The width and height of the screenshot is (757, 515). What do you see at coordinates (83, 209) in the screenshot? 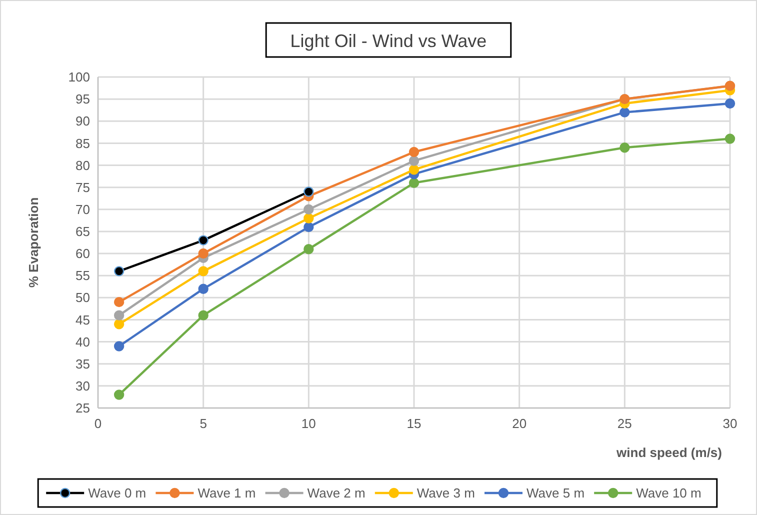
I see `y-tick-label: 70` at bounding box center [83, 209].